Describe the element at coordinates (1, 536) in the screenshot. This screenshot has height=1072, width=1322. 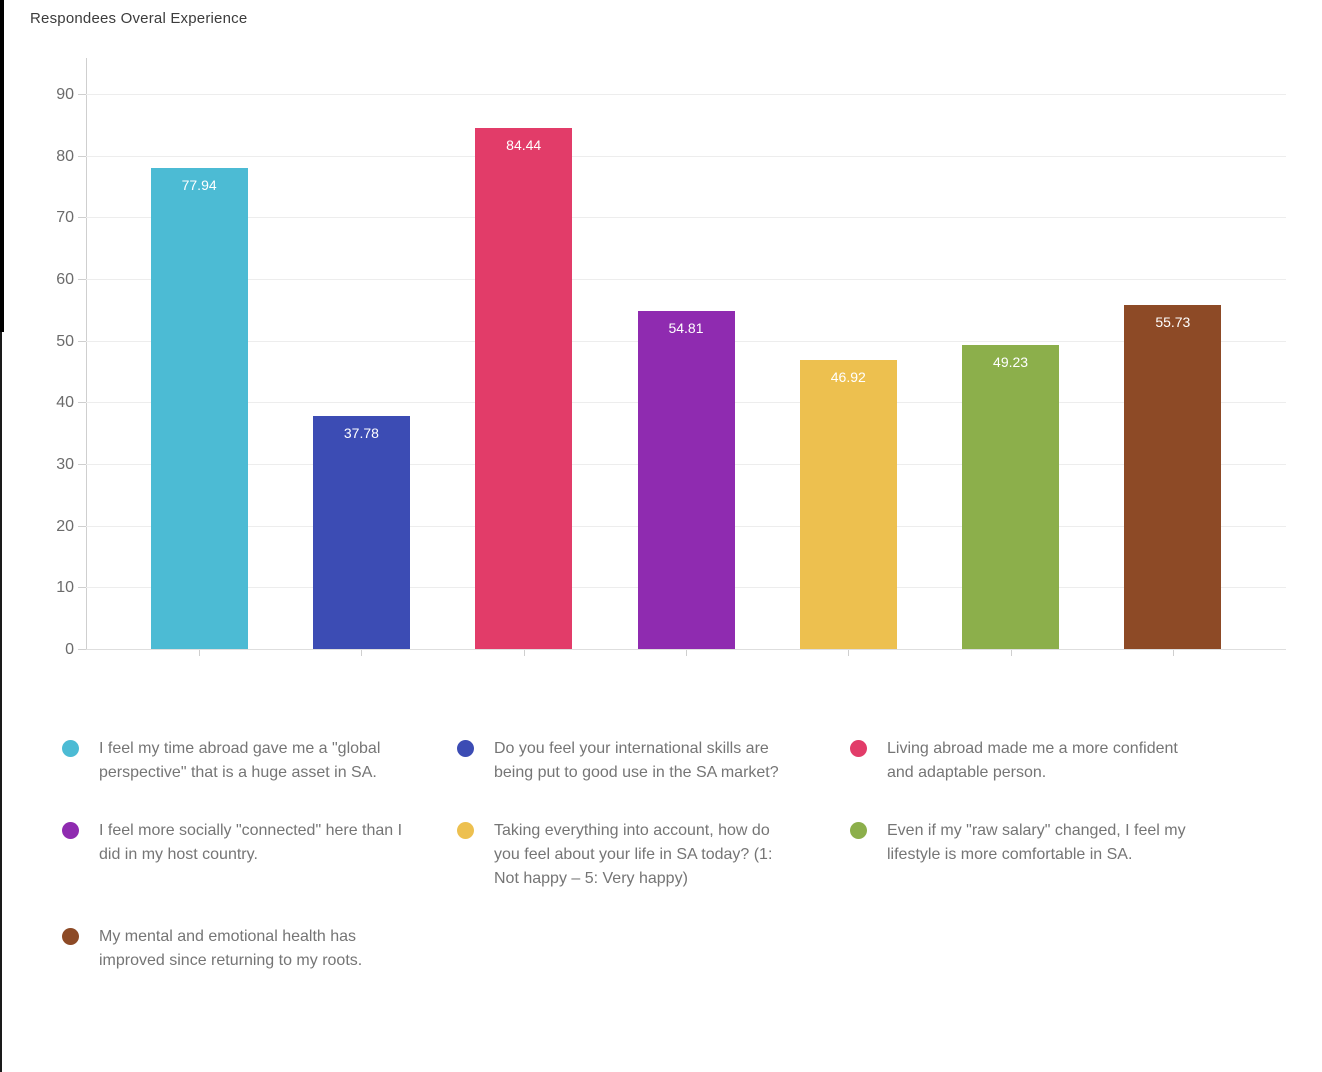
I see `window-left-edge` at that location.